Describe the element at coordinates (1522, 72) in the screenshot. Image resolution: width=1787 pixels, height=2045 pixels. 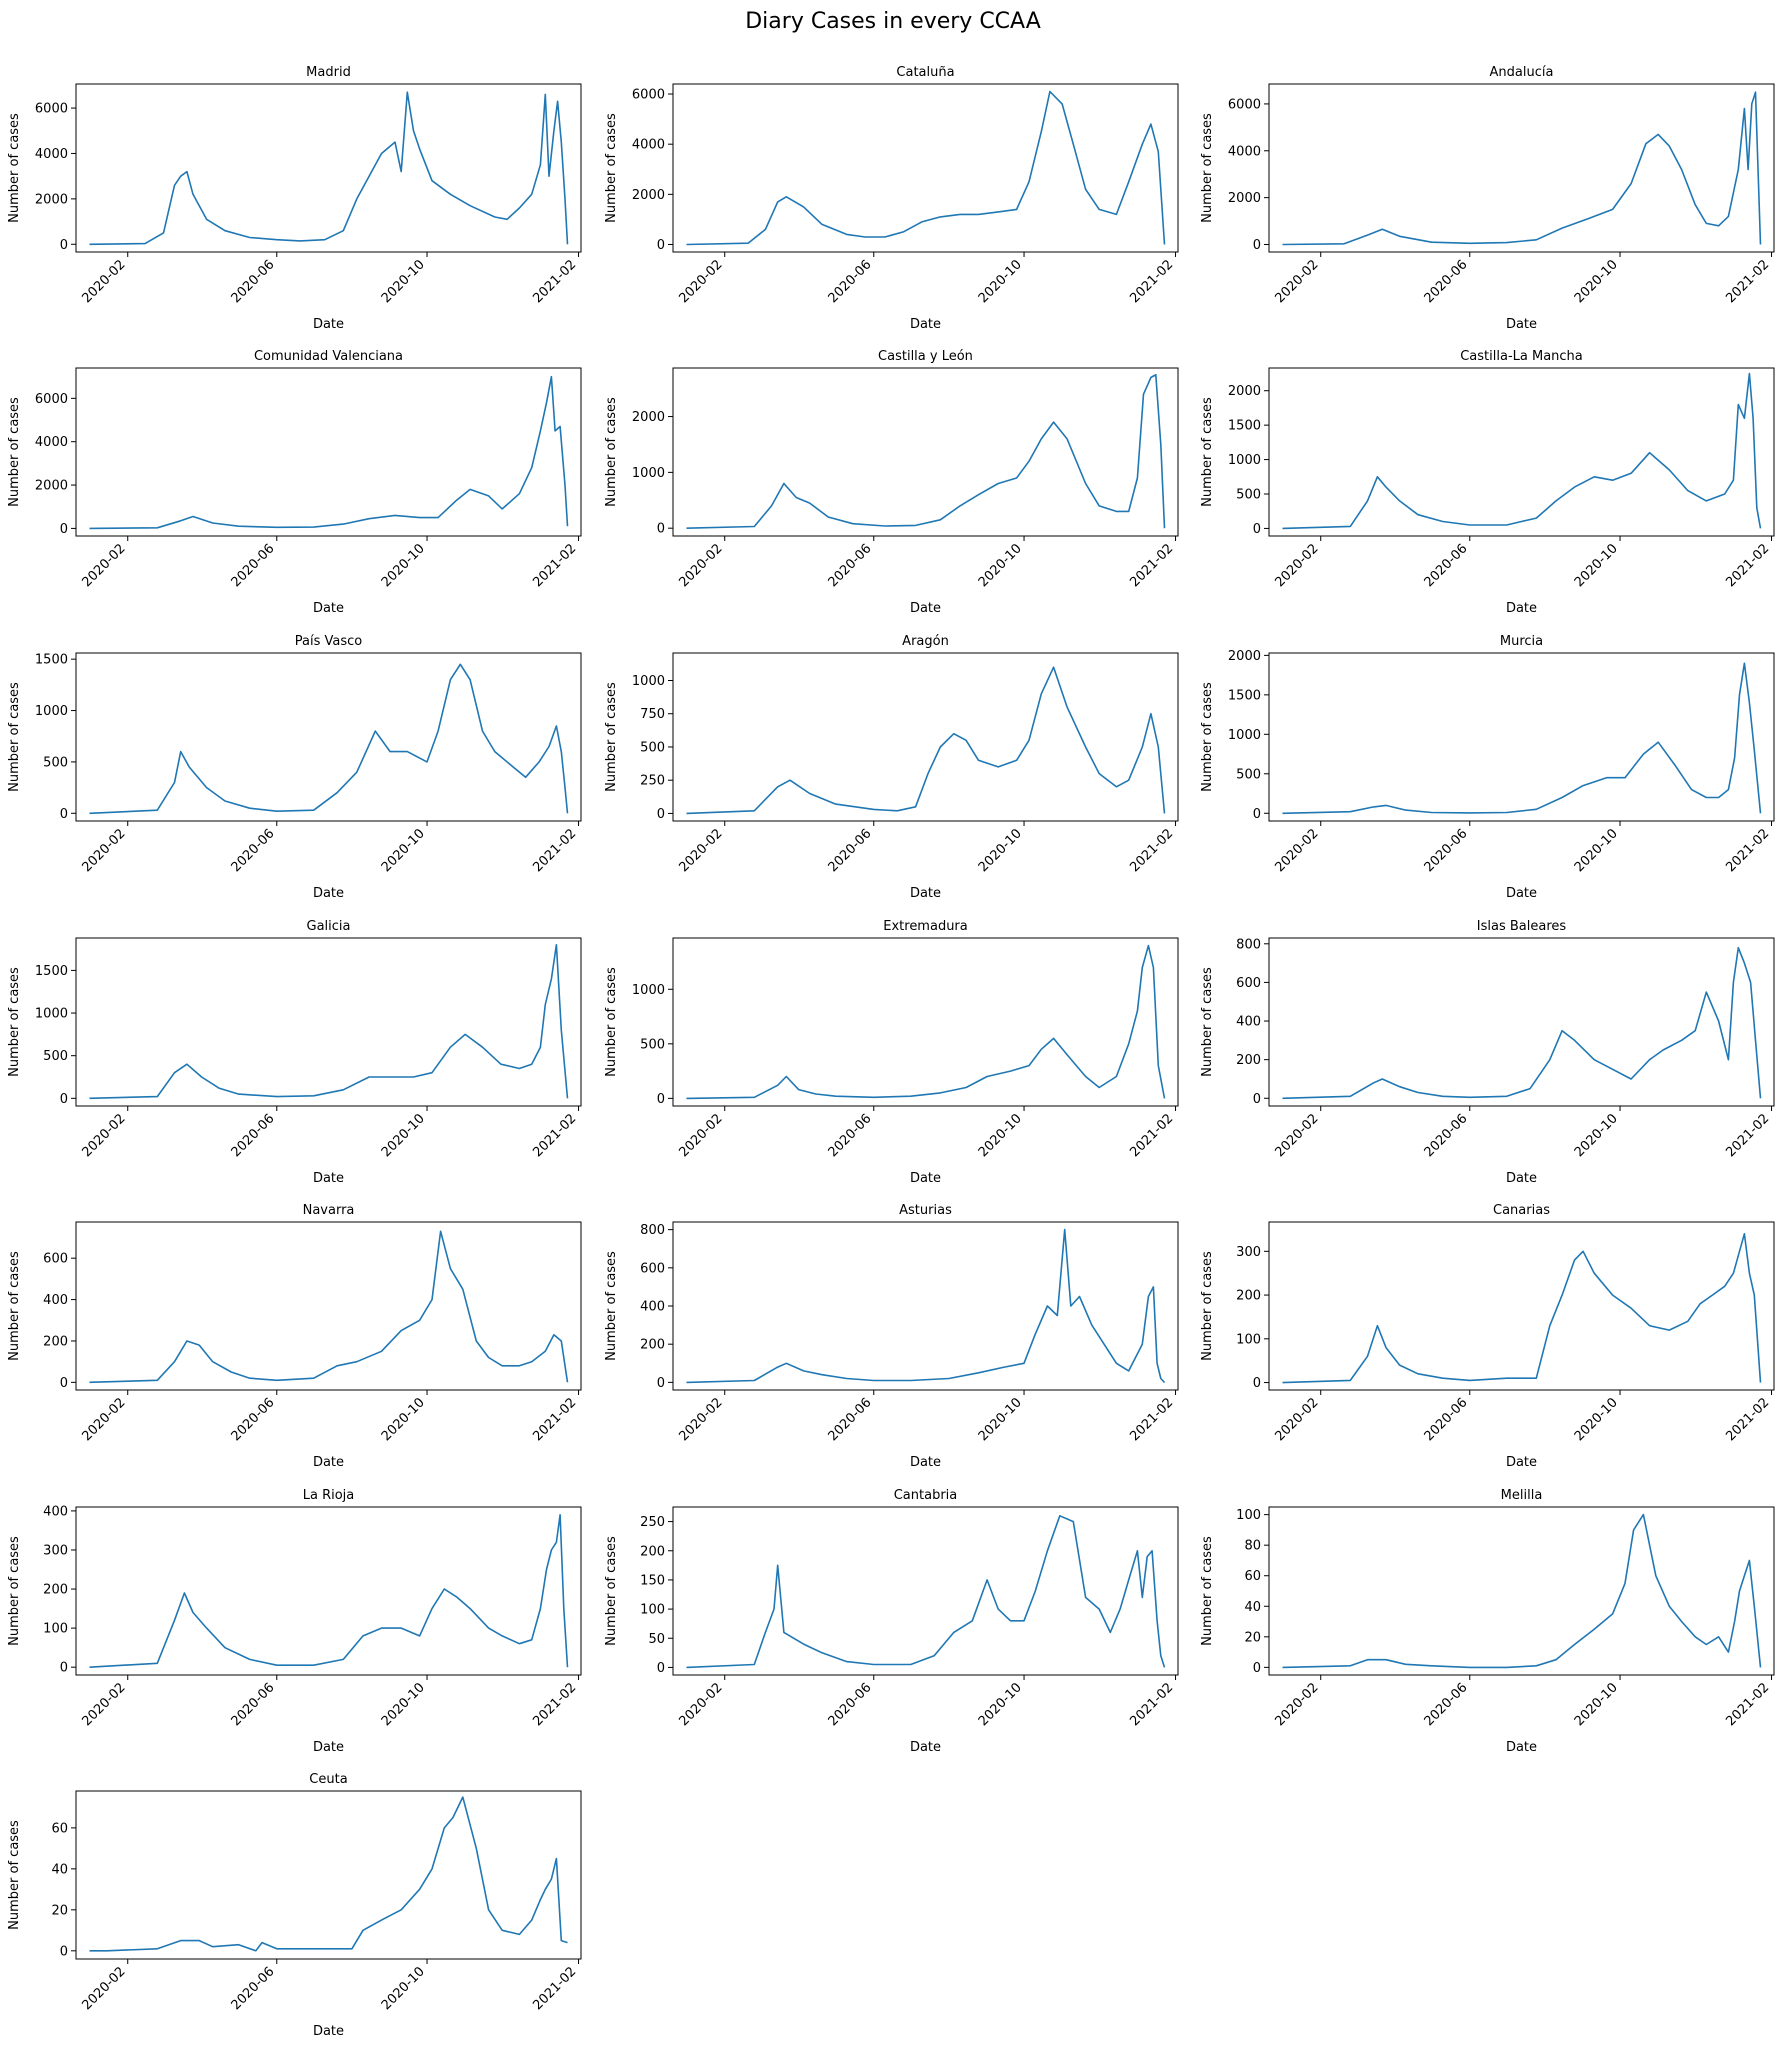
I see `subplot-title: Andalucía` at that location.